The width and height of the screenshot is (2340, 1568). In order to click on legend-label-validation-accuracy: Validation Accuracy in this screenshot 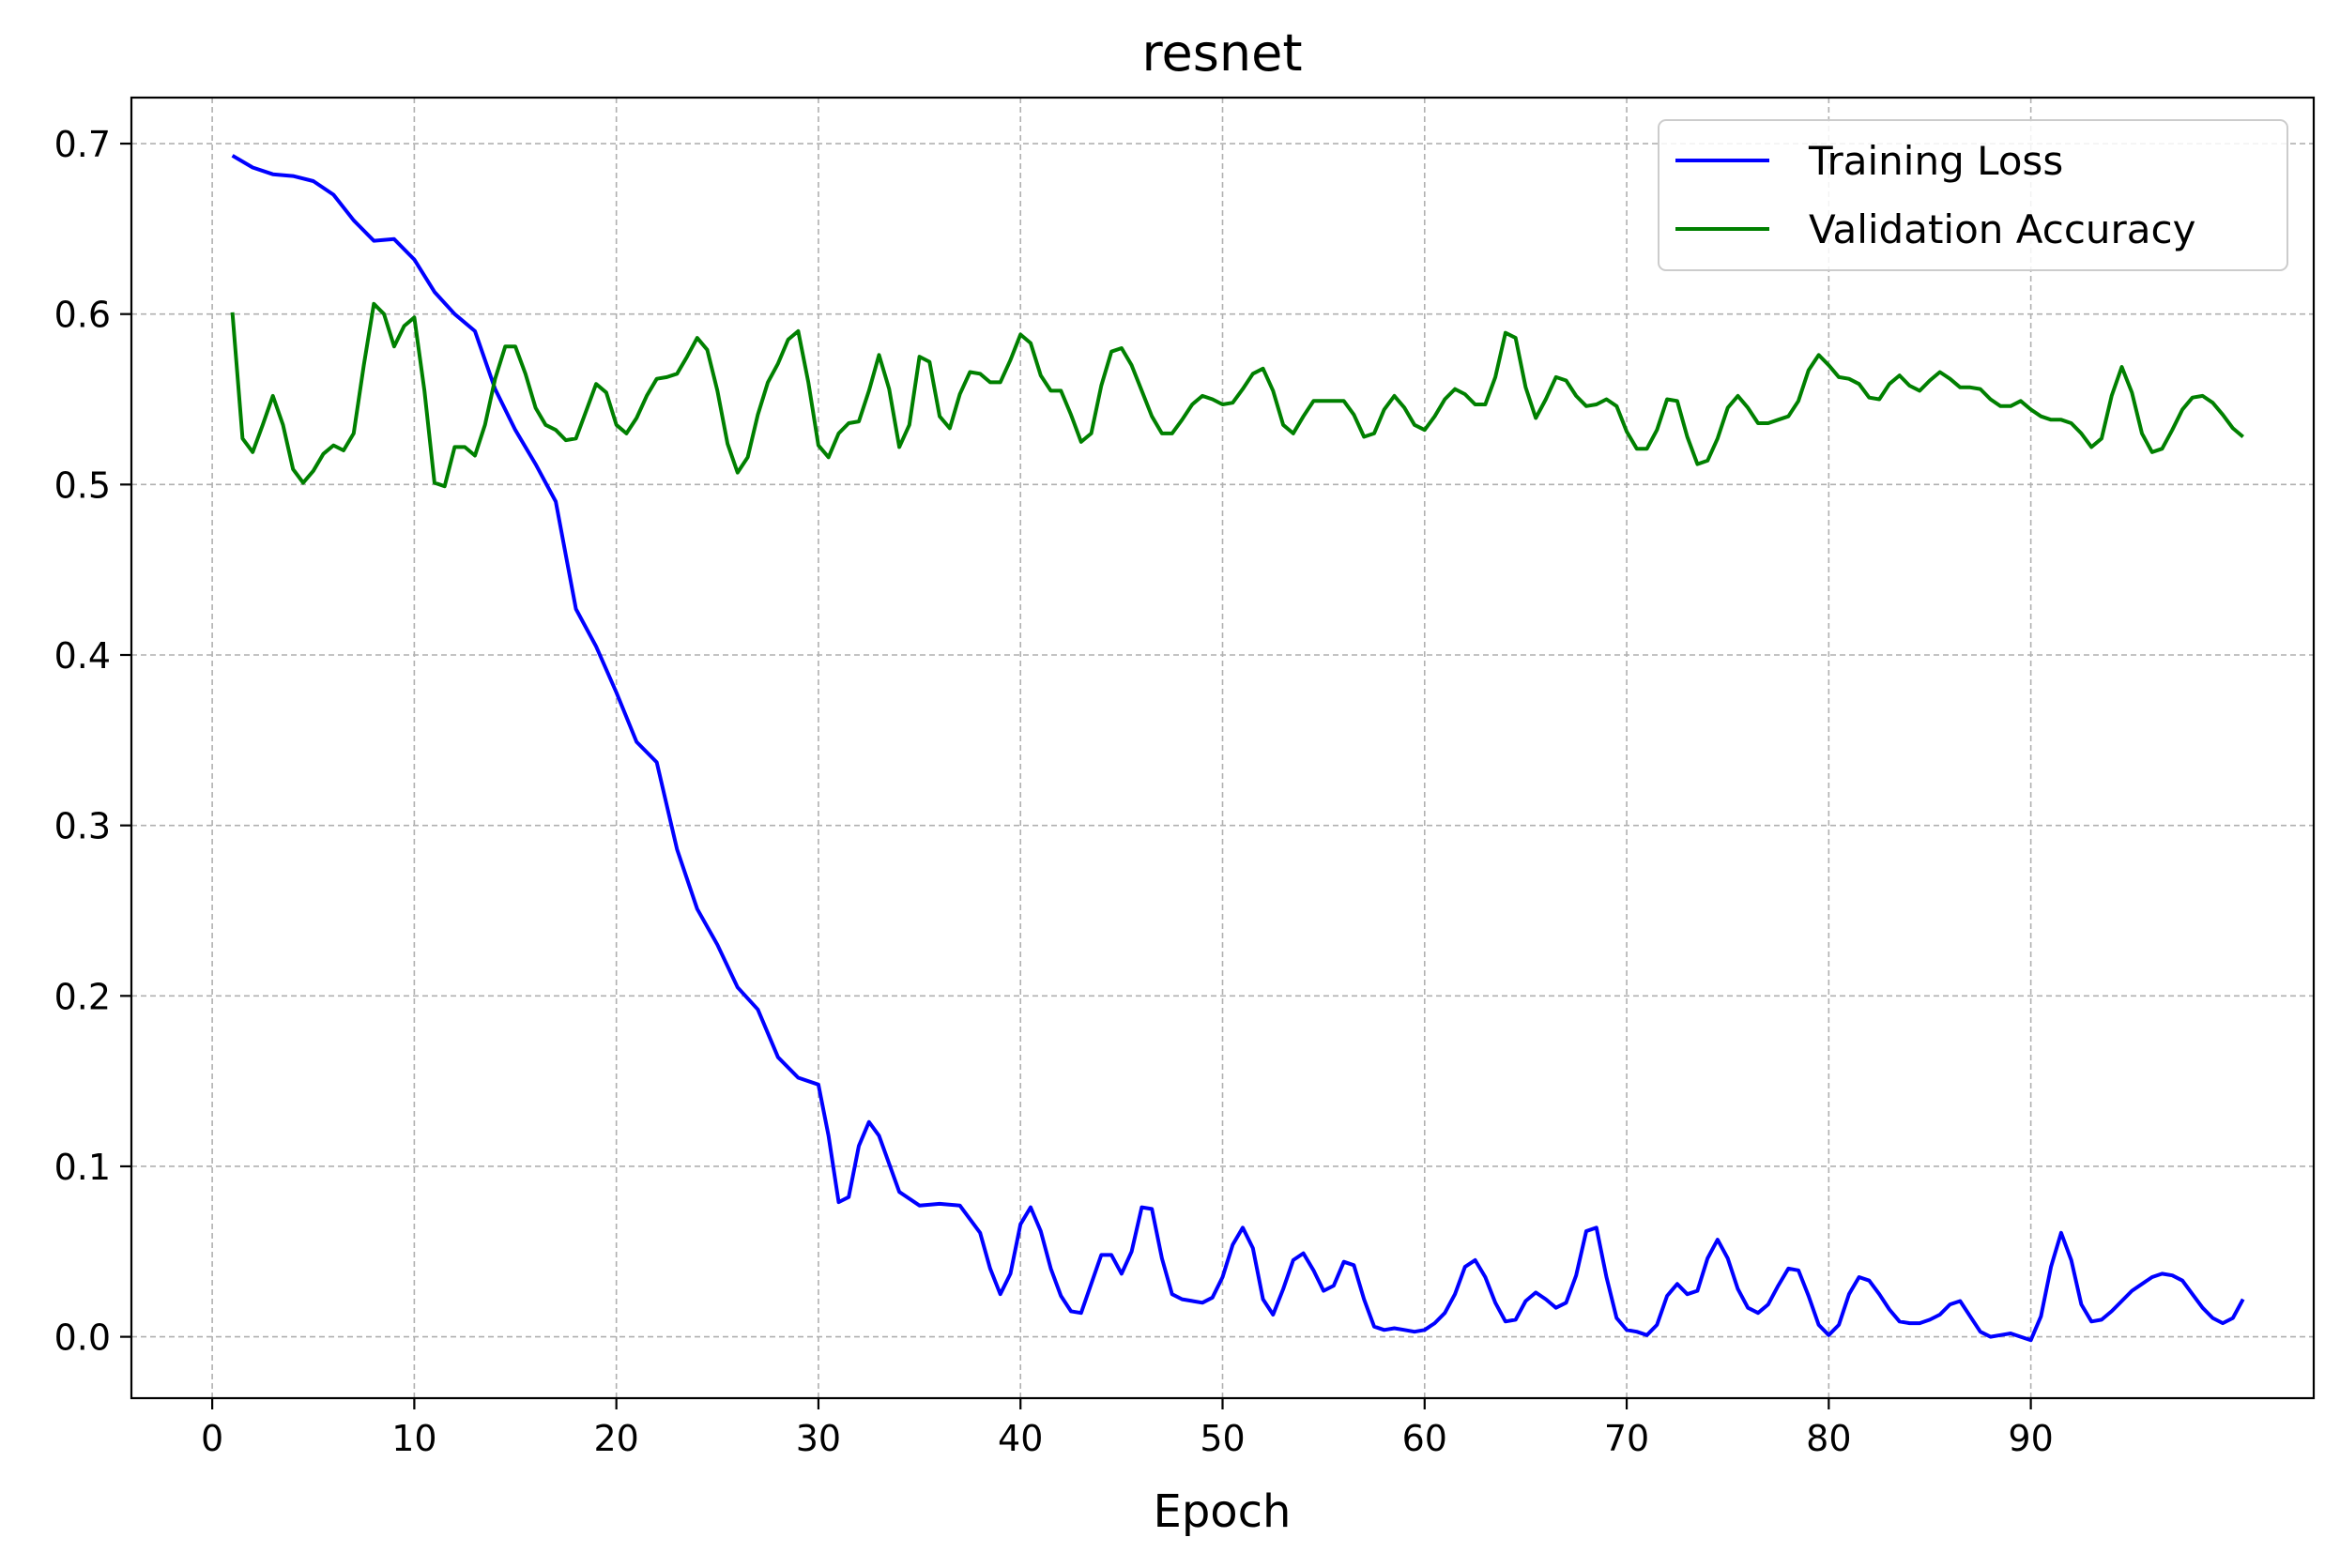, I will do `click(2002, 229)`.